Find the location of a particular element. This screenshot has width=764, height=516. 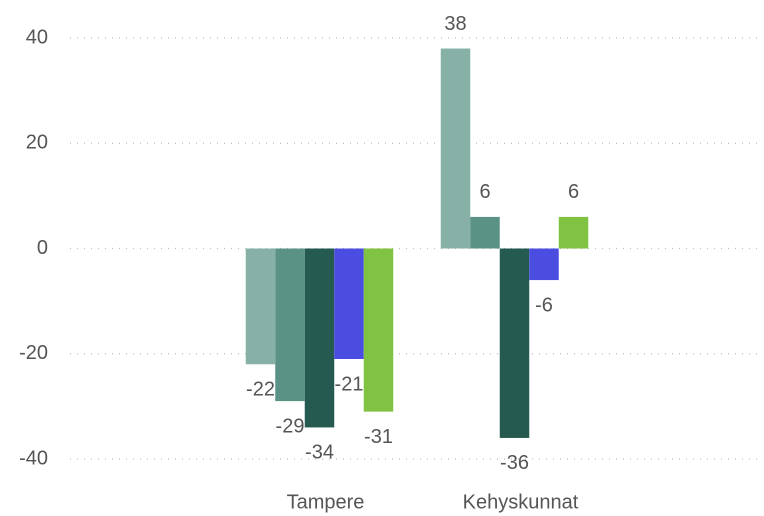

x-tick-label: Tampere is located at coordinates (326, 502).